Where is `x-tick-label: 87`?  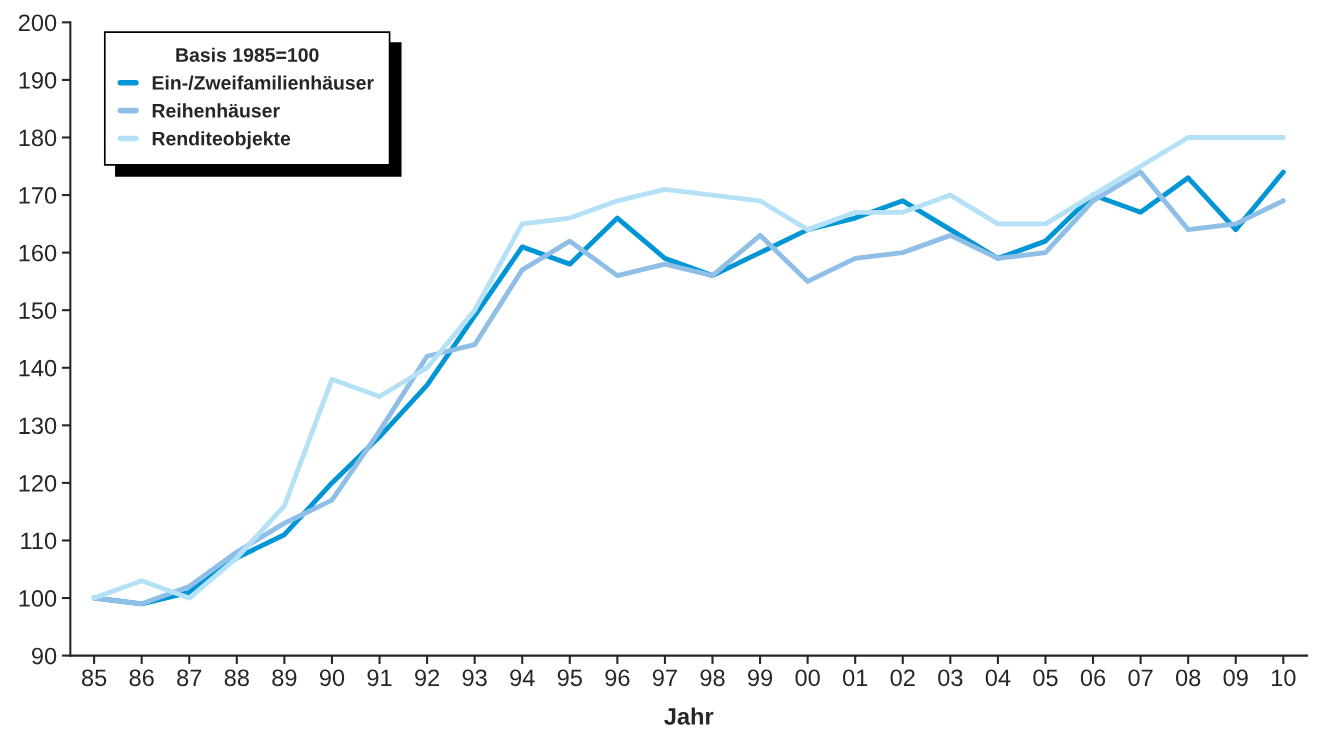
x-tick-label: 87 is located at coordinates (189, 678).